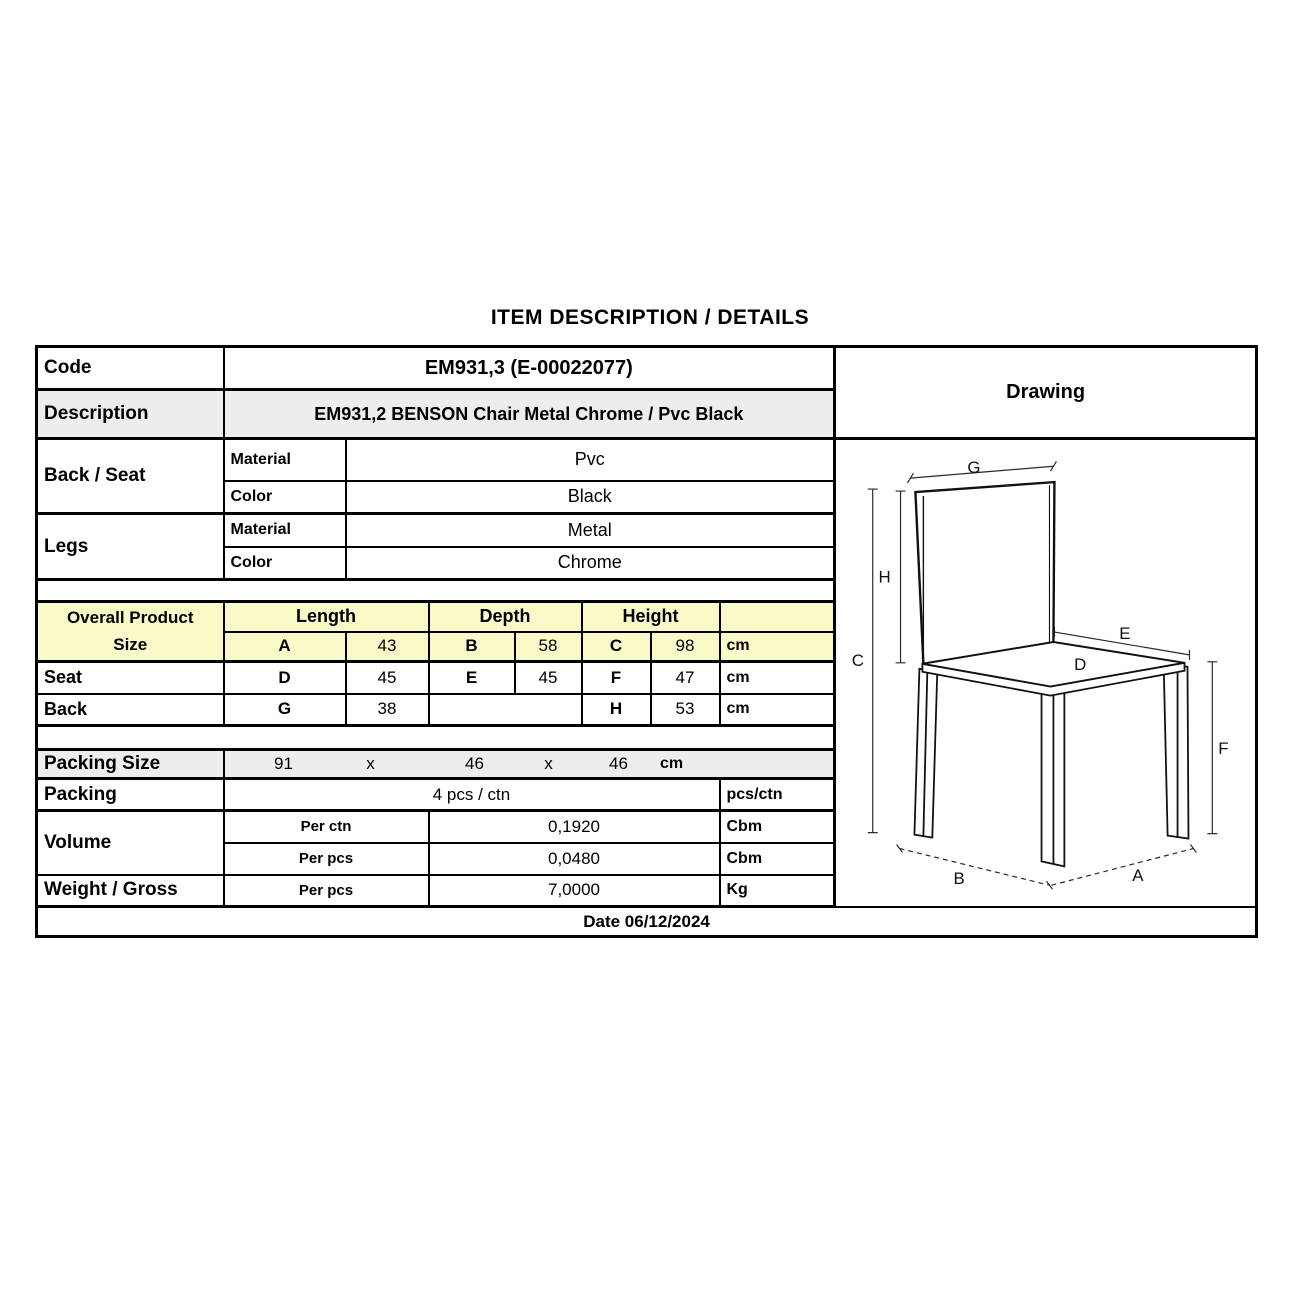 The height and width of the screenshot is (1300, 1300). What do you see at coordinates (130, 709) in the screenshot?
I see `back-label: Back` at bounding box center [130, 709].